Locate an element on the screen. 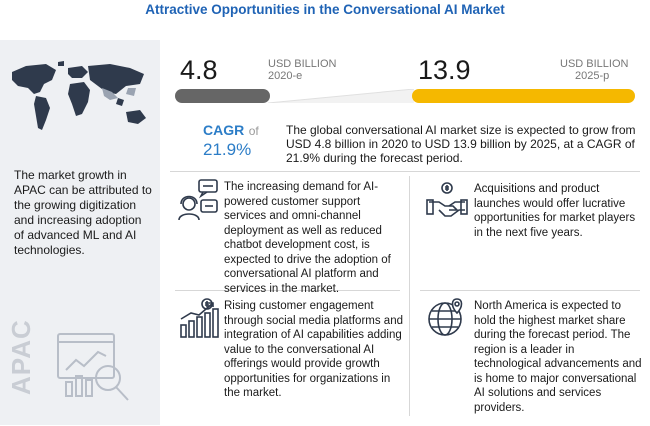 The width and height of the screenshot is (650, 426). data-analysis-icon is located at coordinates (93, 367).